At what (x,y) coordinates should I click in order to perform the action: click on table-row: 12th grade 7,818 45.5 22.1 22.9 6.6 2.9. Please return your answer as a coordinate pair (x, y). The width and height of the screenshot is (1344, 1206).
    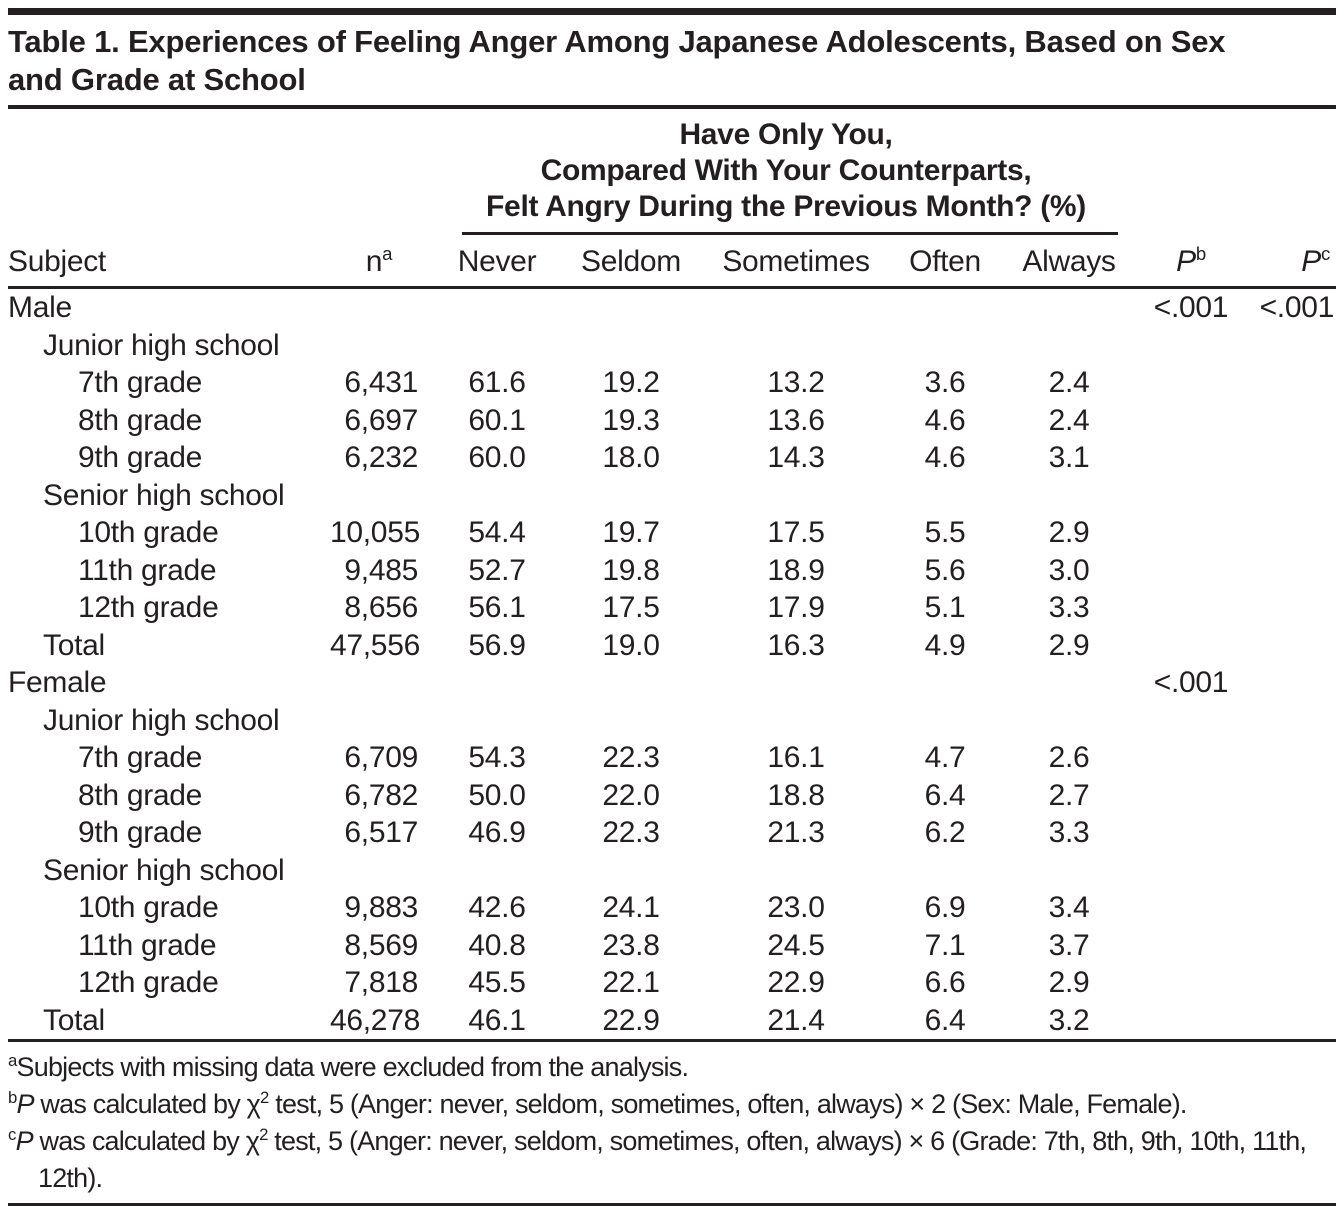
    Looking at the image, I should click on (672, 983).